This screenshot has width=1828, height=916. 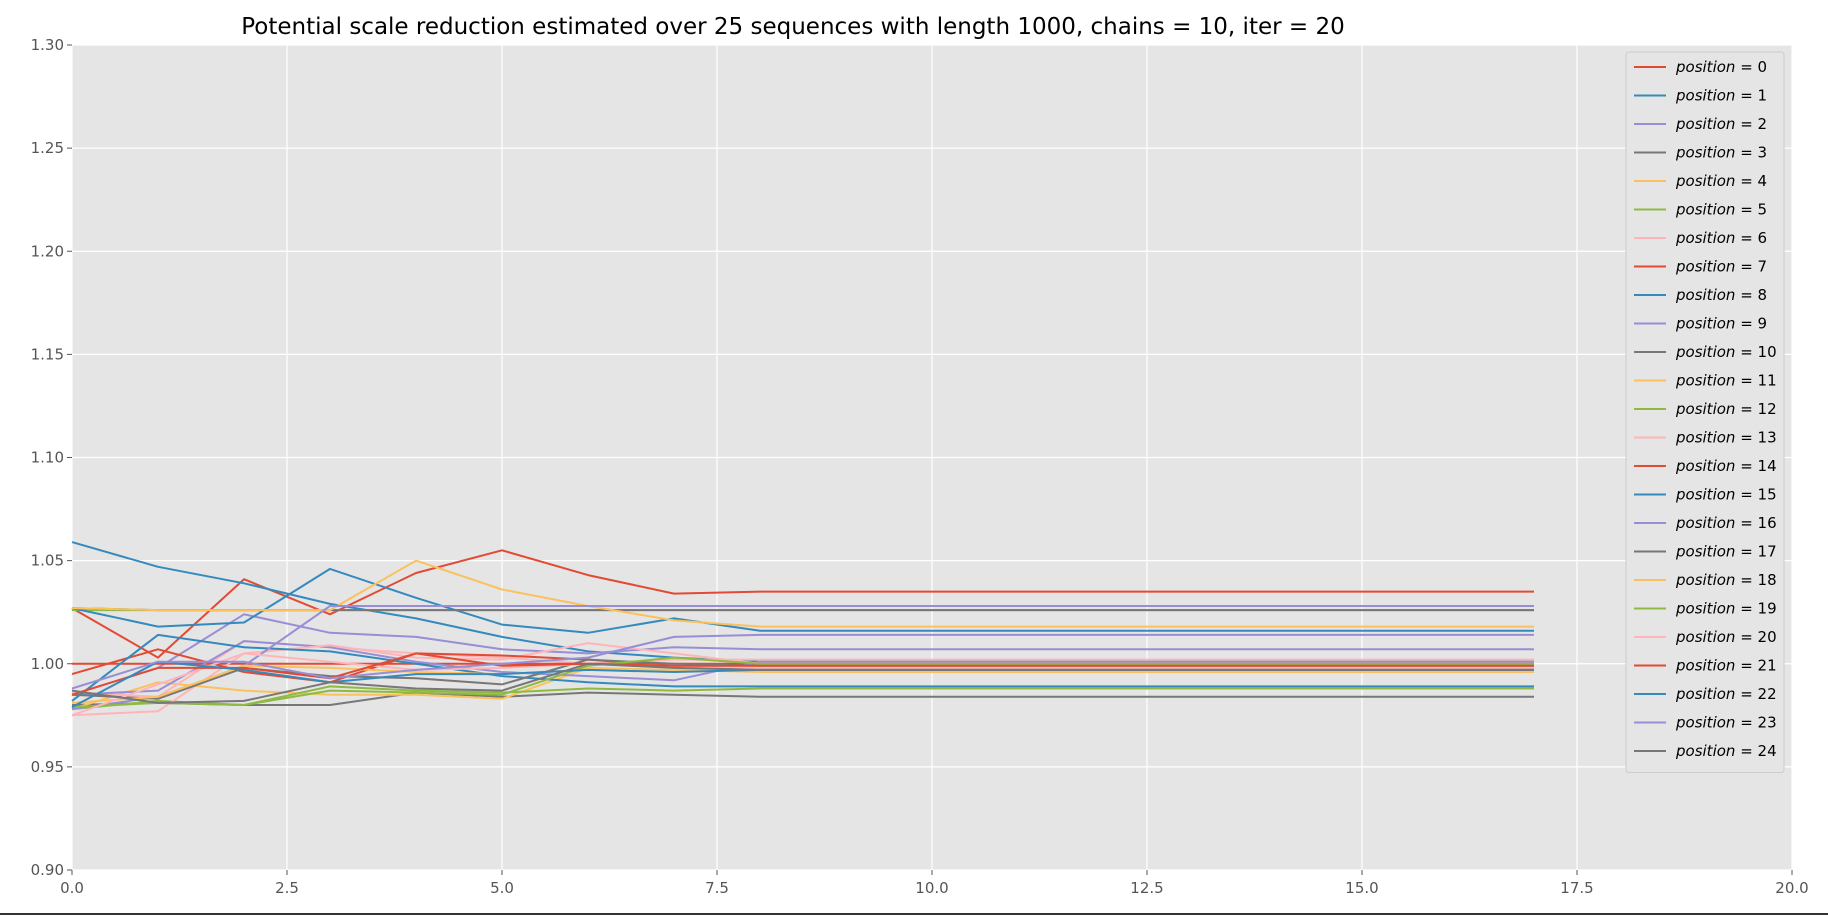 I want to click on y-tick-label: 1.15, so click(x=47, y=354).